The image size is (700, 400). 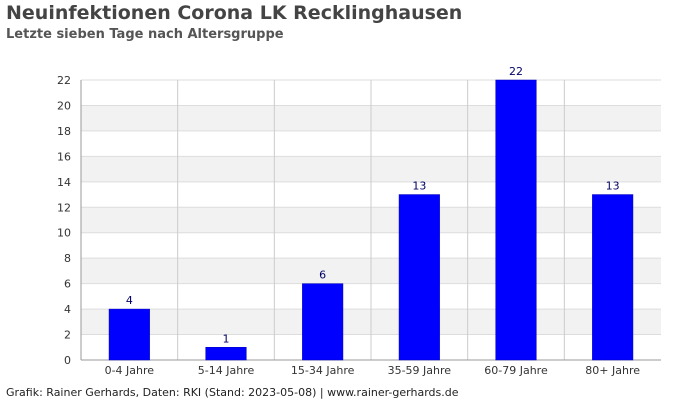 What do you see at coordinates (226, 338) in the screenshot?
I see `data-label: 1` at bounding box center [226, 338].